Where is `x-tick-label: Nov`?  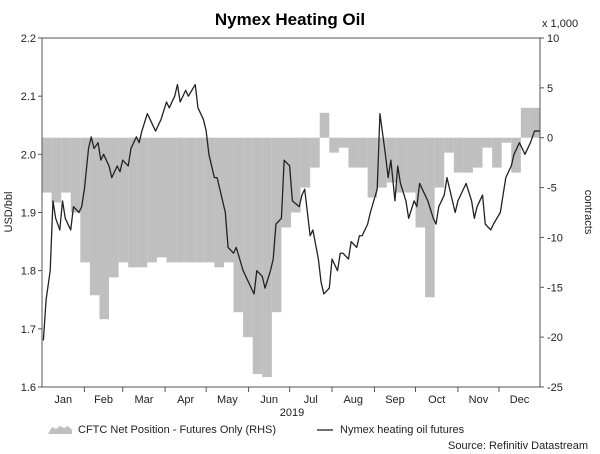
x-tick-label: Nov is located at coordinates (479, 400).